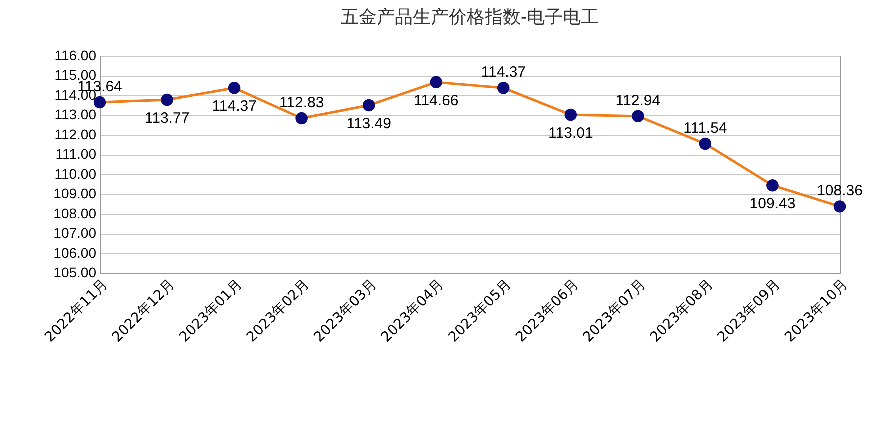  Describe the element at coordinates (75, 213) in the screenshot. I see `y-tick-label: 108.00` at that location.